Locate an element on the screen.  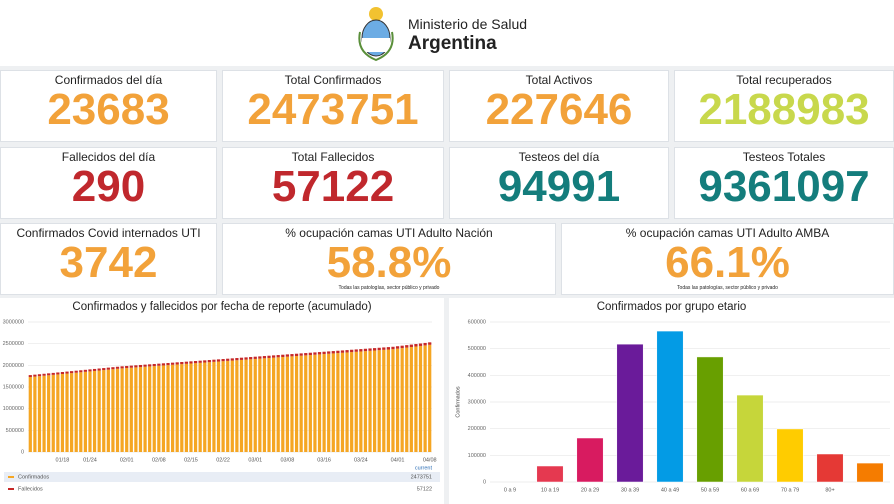
card-value: 23683 is located at coordinates (108, 109).